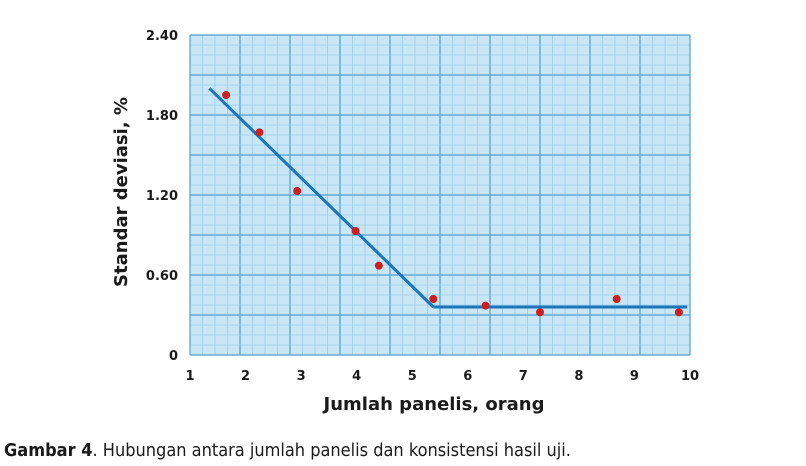  What do you see at coordinates (442, 376) in the screenshot?
I see `x-tick-labels: 1 2 3 4 5 6 7 8 9 10` at bounding box center [442, 376].